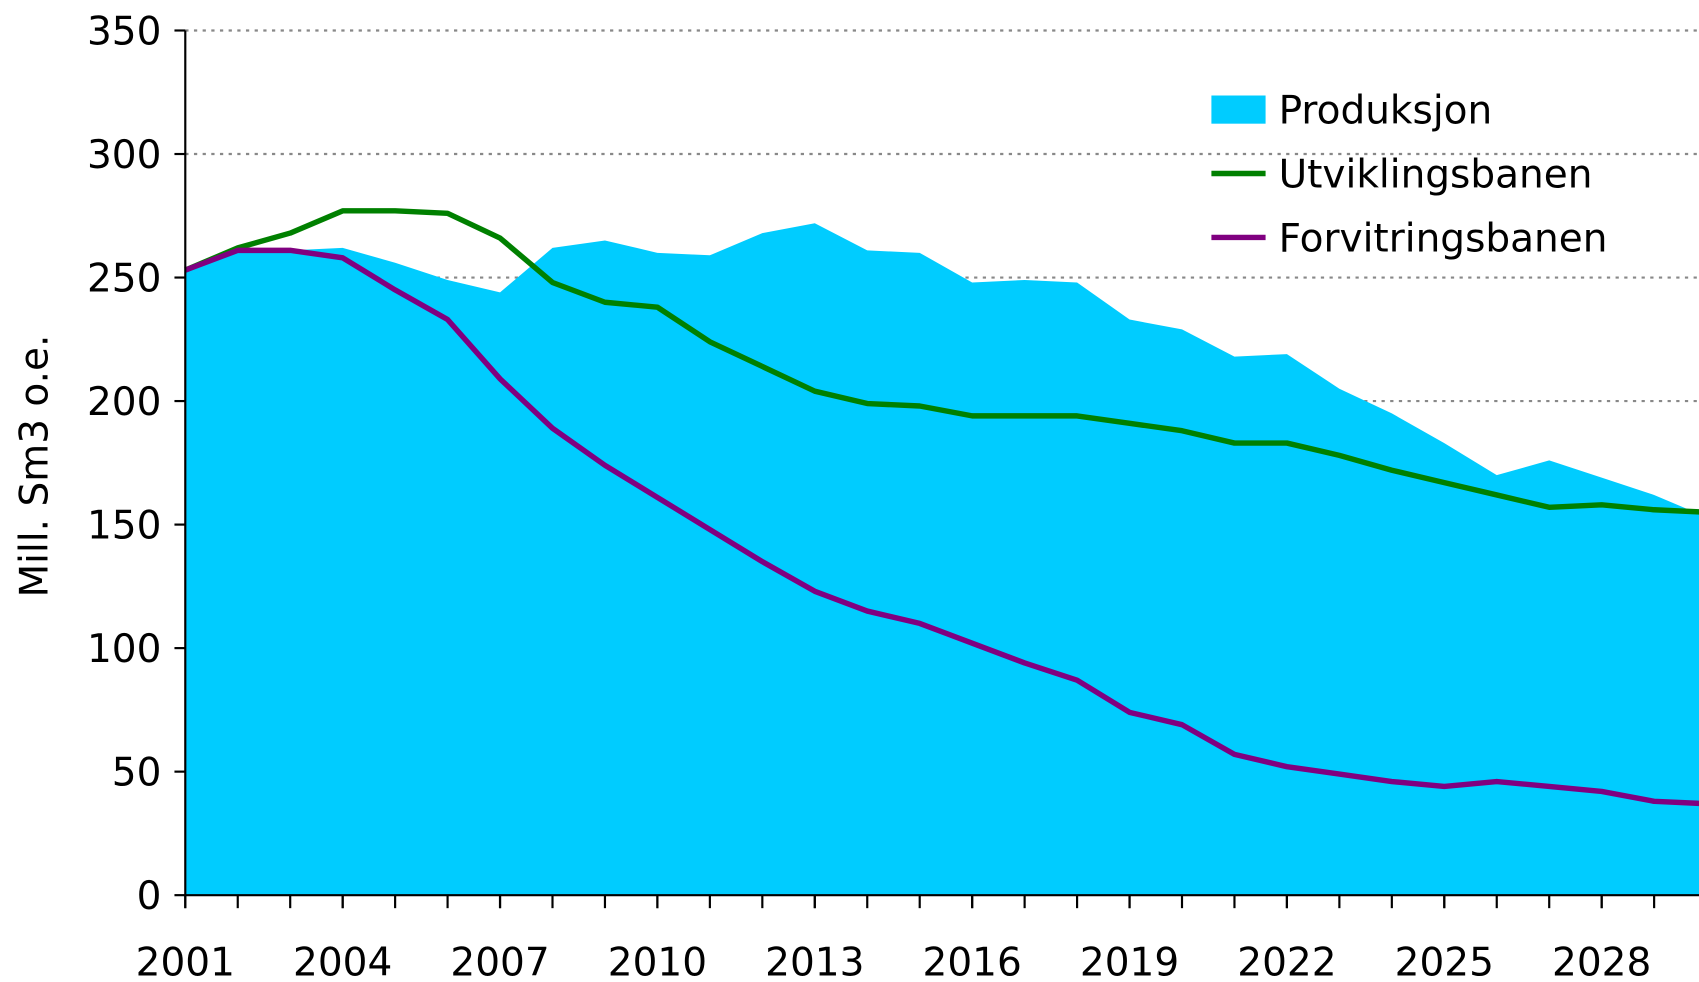 This screenshot has height=982, width=1699. Describe the element at coordinates (1238, 109) in the screenshot. I see `legend-swatch` at that location.